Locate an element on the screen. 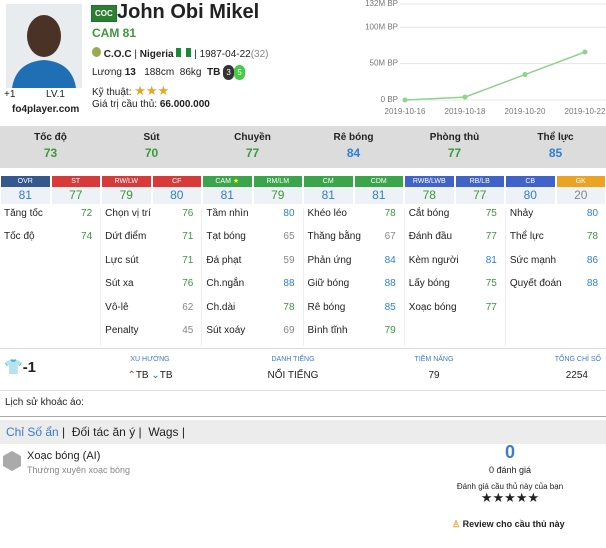 Image resolution: width=606 pixels, height=548 pixels. position-label: CB is located at coordinates (530, 181).